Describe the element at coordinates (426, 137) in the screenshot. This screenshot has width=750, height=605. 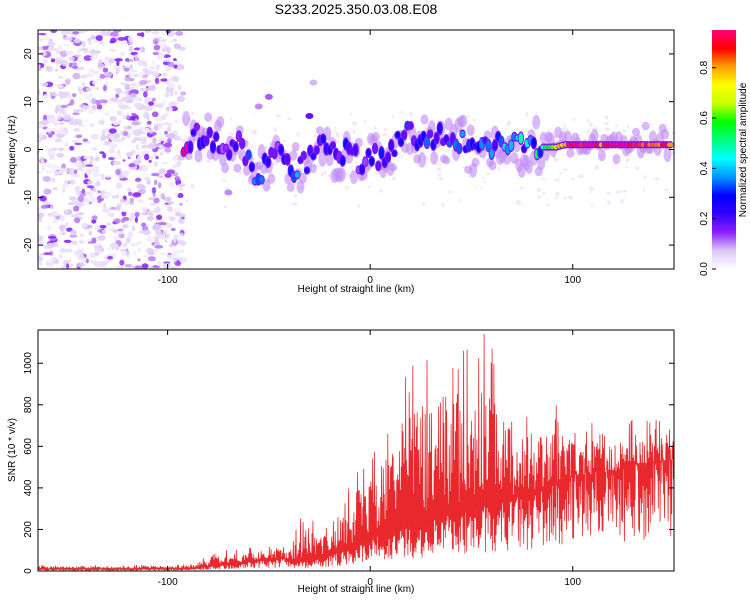
I see `spectrogram-ridge` at that location.